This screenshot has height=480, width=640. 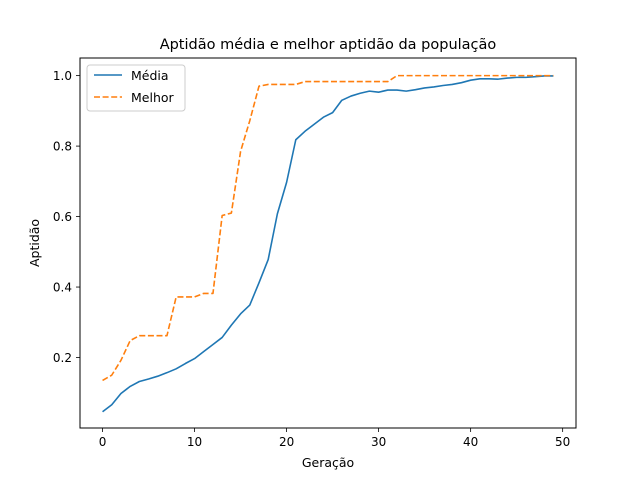 I want to click on y-tick-label: 1.0, so click(x=62, y=76).